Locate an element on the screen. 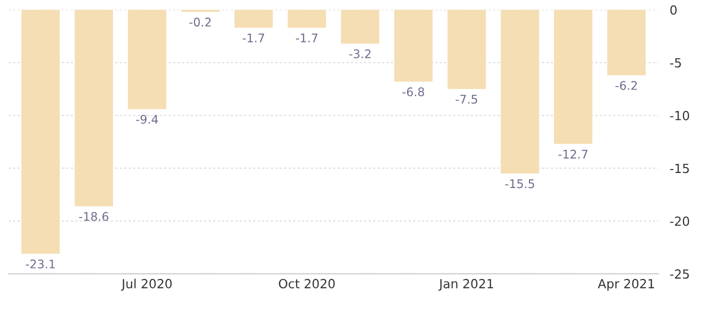 This screenshot has width=718, height=326. y-tick-label: 0 is located at coordinates (673, 10).